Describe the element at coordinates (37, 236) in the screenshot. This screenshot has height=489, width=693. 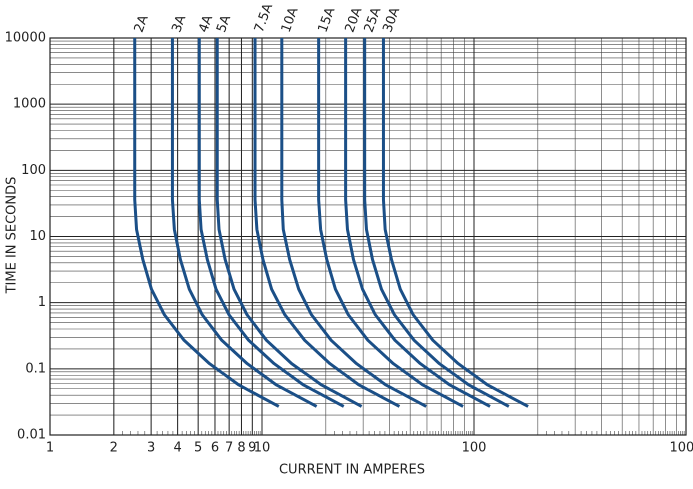
I see `y-tick-label: 10` at that location.